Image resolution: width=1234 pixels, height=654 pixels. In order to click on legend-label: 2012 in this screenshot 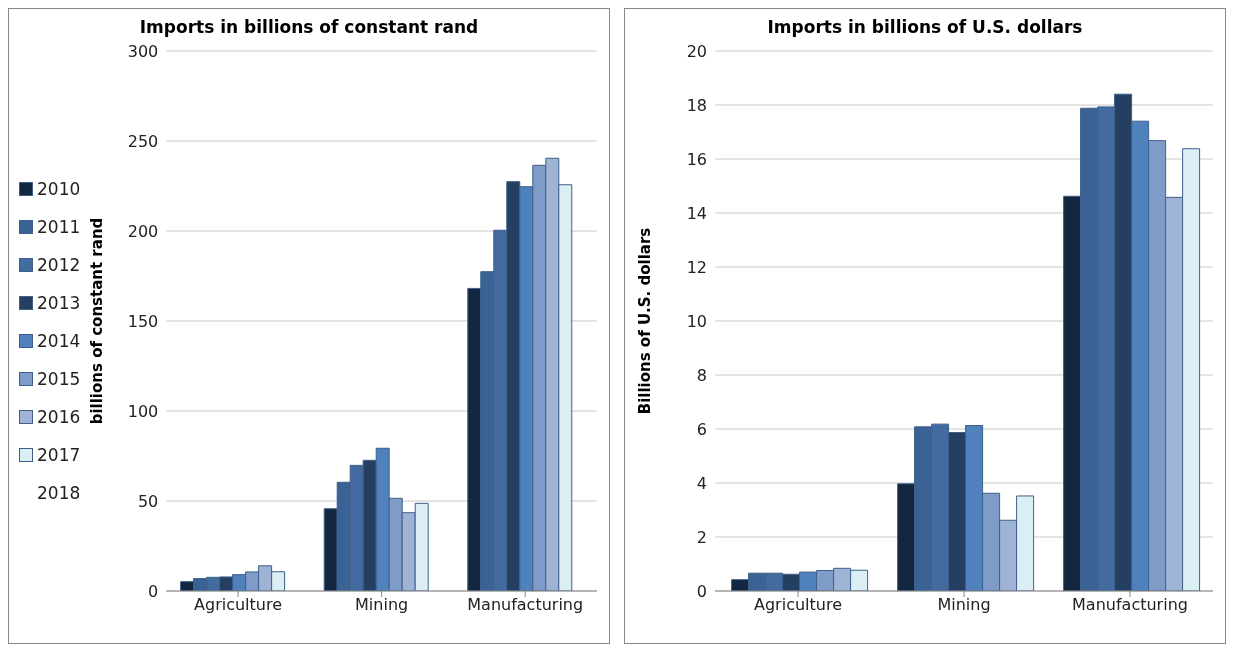, I will do `click(59, 265)`.